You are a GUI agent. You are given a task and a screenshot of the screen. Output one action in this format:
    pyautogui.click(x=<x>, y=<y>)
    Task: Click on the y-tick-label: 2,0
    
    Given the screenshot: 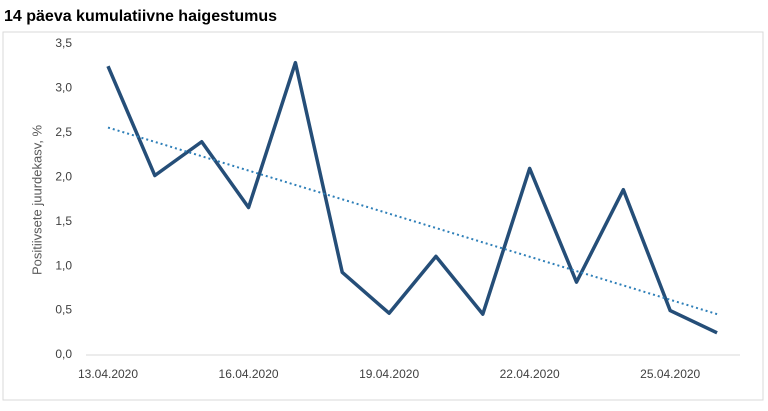 What is the action you would take?
    pyautogui.click(x=63, y=176)
    